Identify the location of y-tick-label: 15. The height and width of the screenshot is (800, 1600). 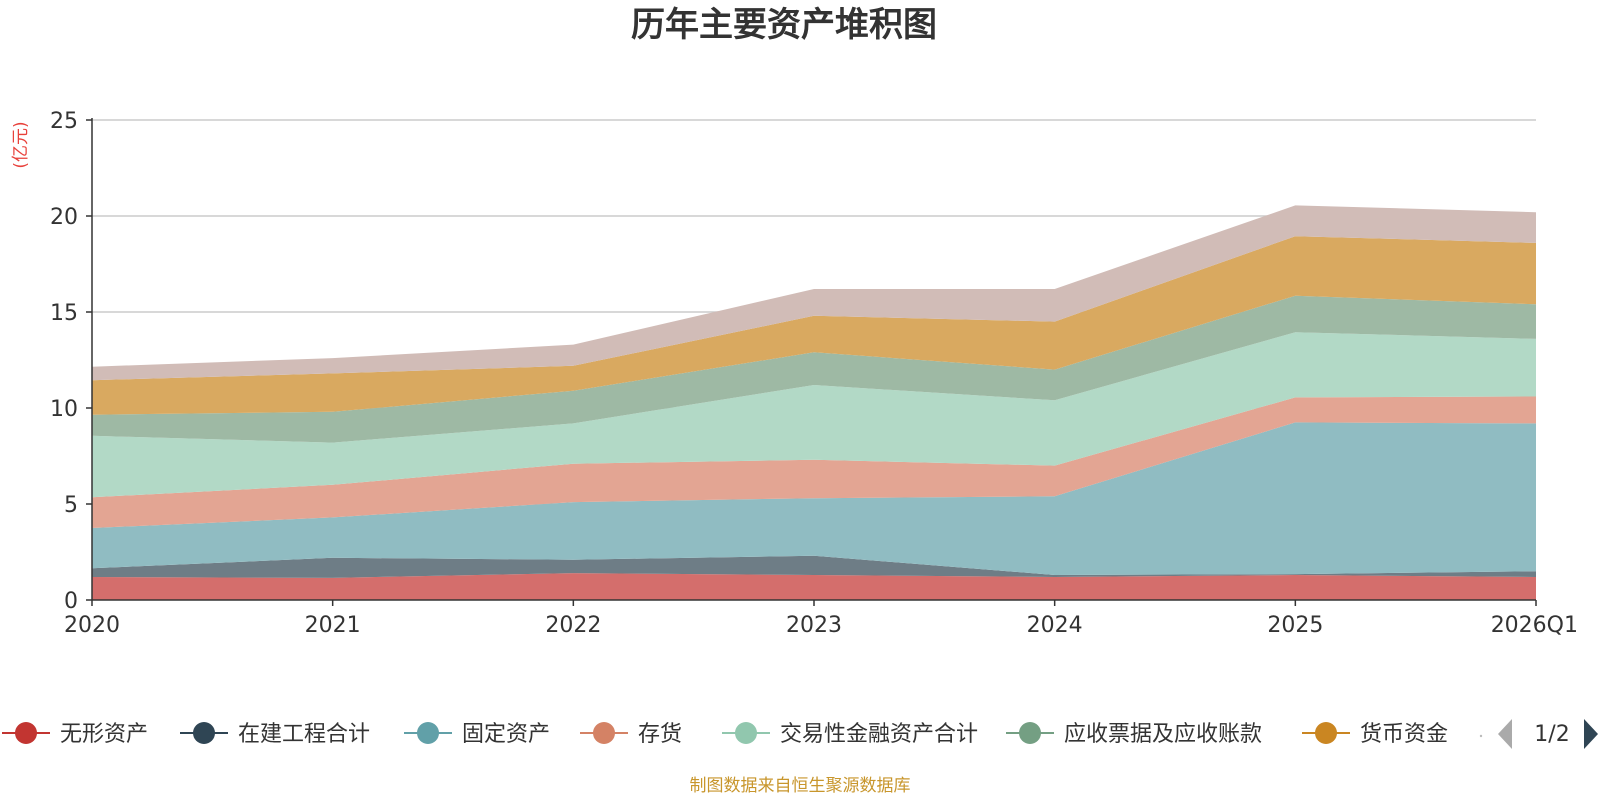
(64, 313).